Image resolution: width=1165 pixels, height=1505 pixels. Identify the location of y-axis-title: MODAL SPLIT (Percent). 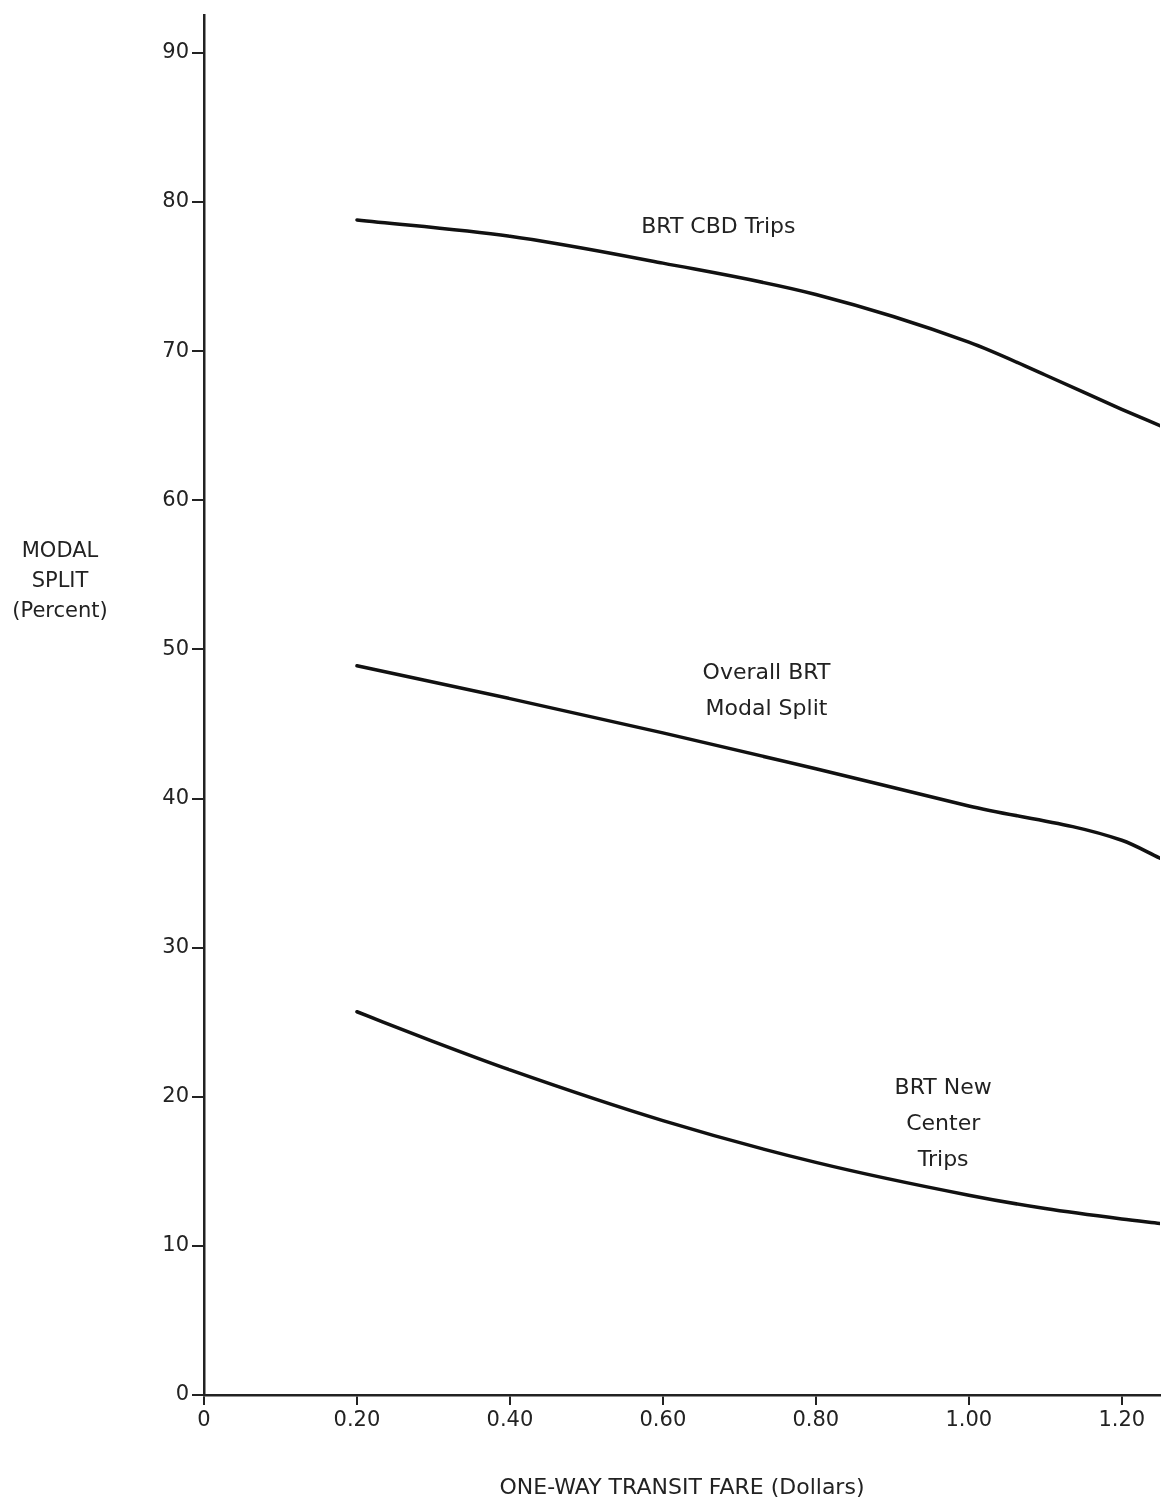
(60, 580).